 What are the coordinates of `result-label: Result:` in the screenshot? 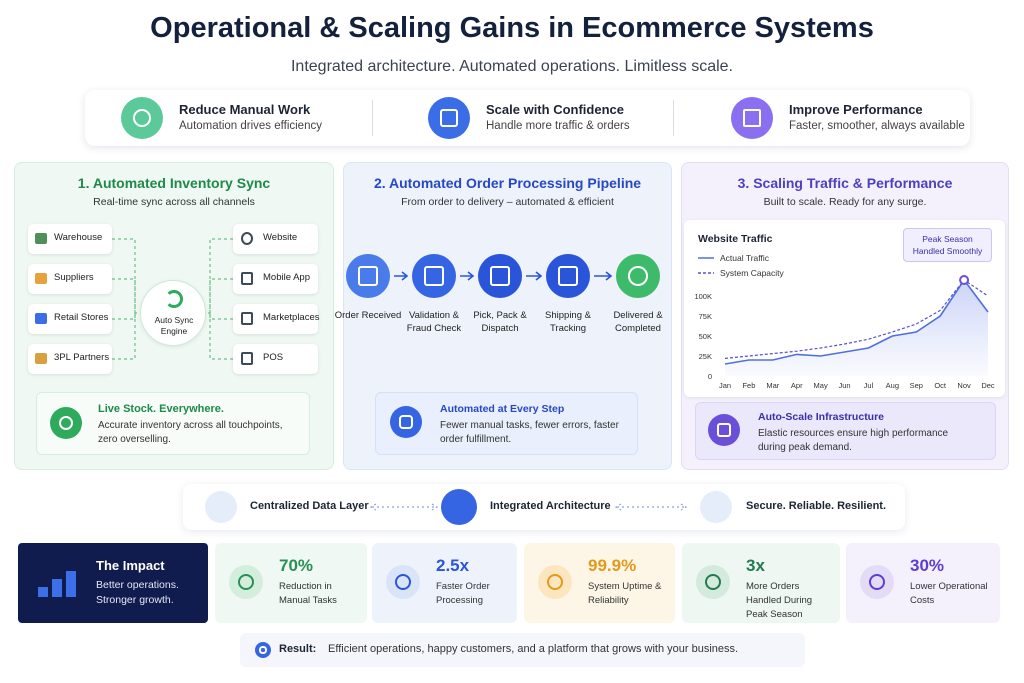 It's located at (298, 649).